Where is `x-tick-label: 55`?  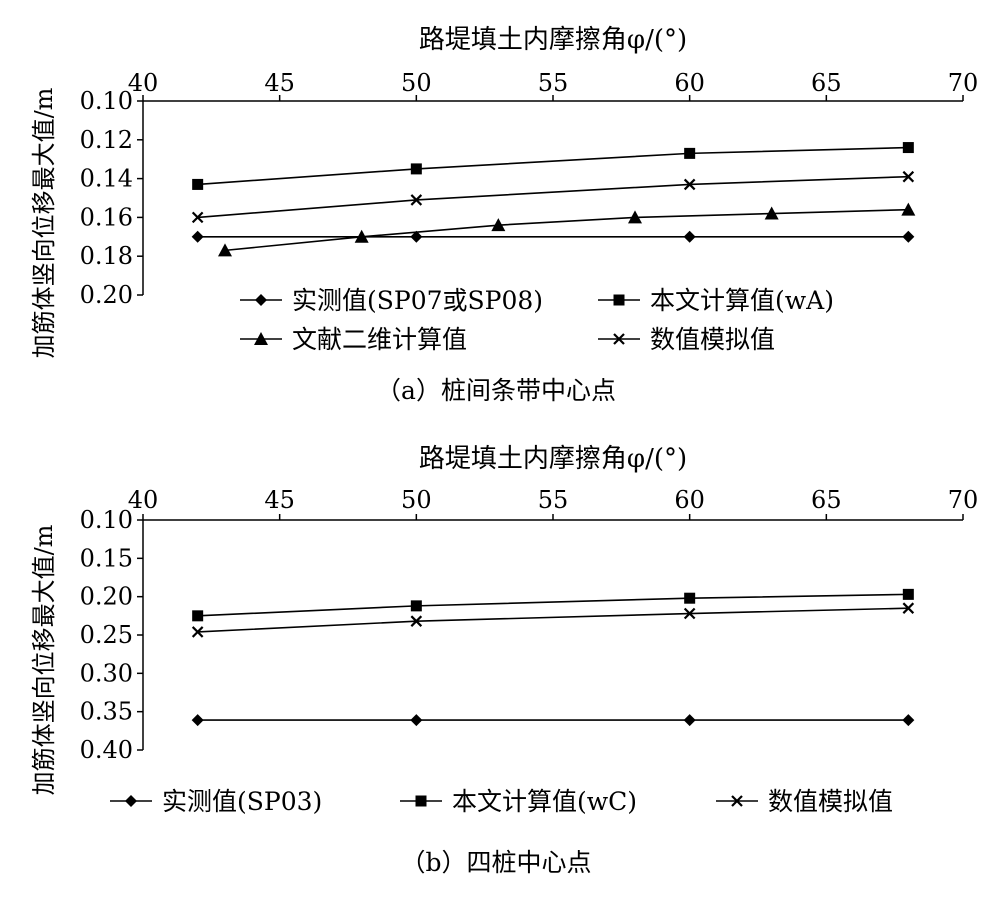 x-tick-label: 55 is located at coordinates (553, 83).